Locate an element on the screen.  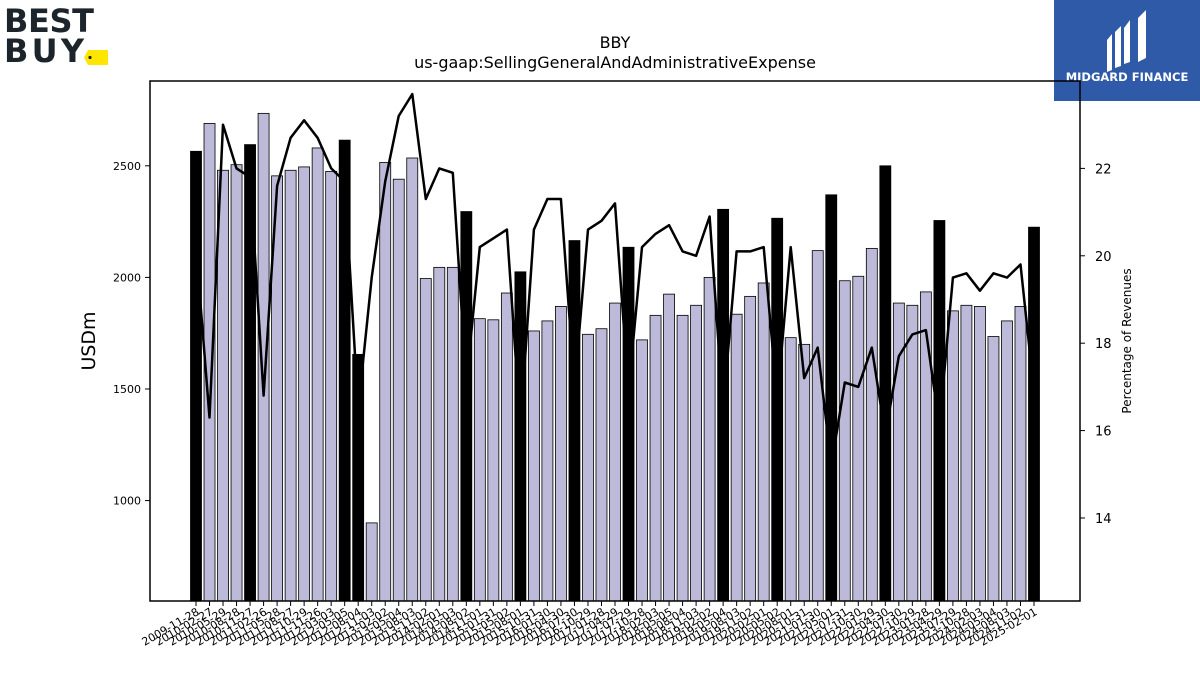
y-tick-label: 2000 is located at coordinates (127, 277).